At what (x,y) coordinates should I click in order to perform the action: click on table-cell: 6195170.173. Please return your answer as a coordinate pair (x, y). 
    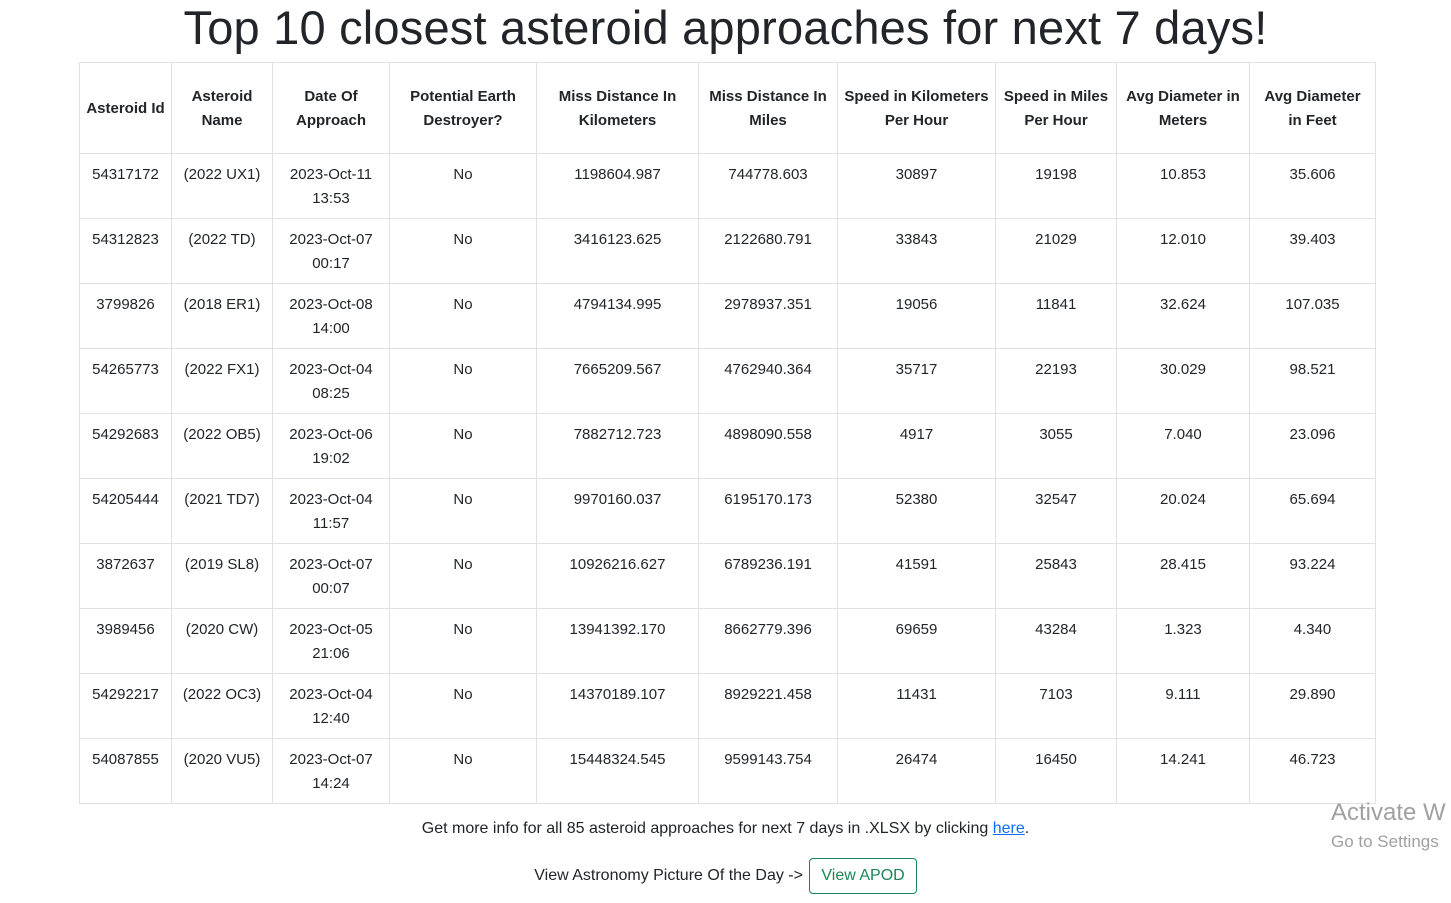
    Looking at the image, I should click on (768, 511).